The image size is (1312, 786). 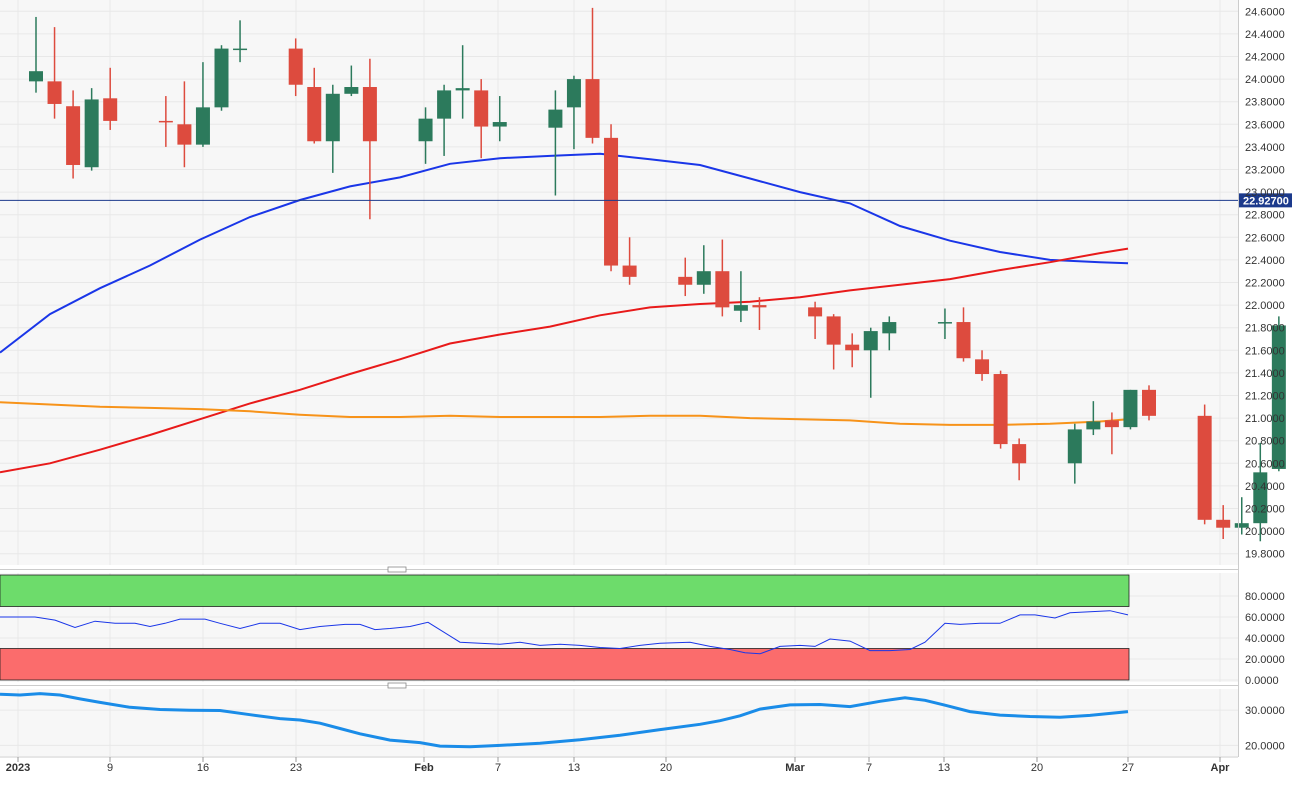 What do you see at coordinates (1265, 419) in the screenshot?
I see `price-y-tick-label: 21.0000` at bounding box center [1265, 419].